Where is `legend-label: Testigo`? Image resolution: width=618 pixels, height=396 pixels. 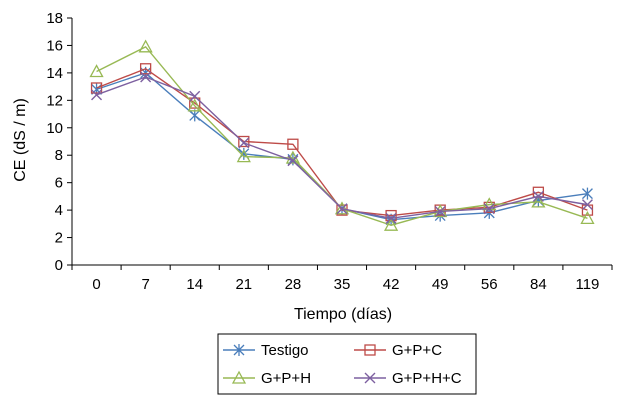
legend-label: Testigo is located at coordinates (285, 350).